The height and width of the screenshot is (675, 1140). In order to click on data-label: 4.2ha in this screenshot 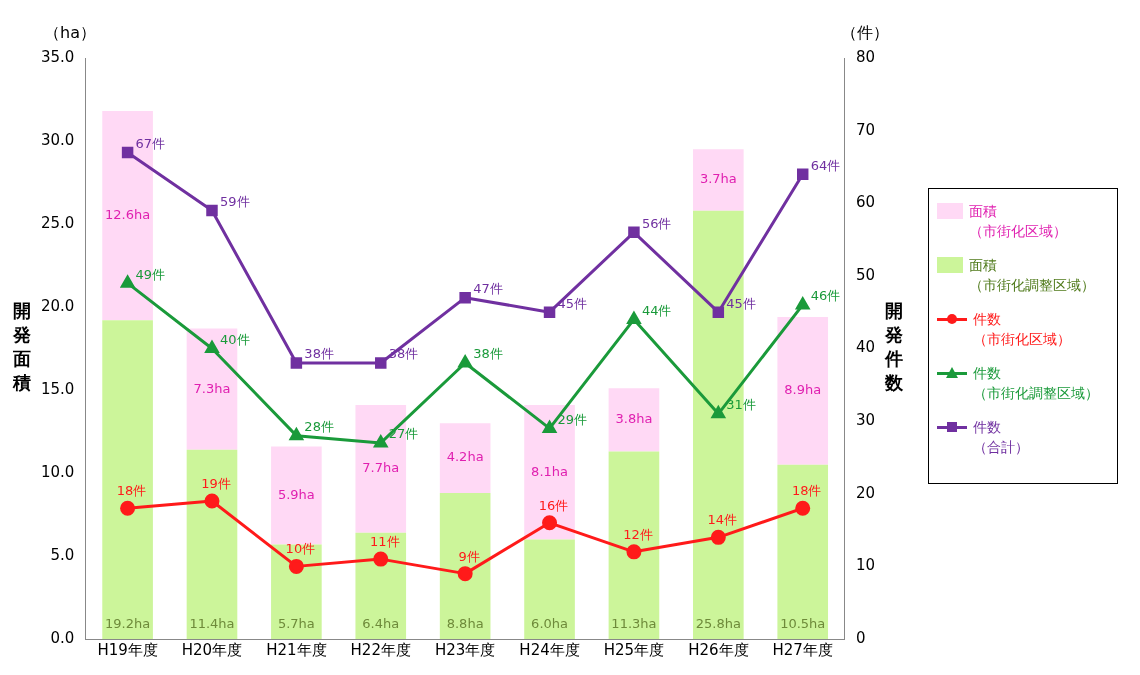, I will do `click(465, 457)`.